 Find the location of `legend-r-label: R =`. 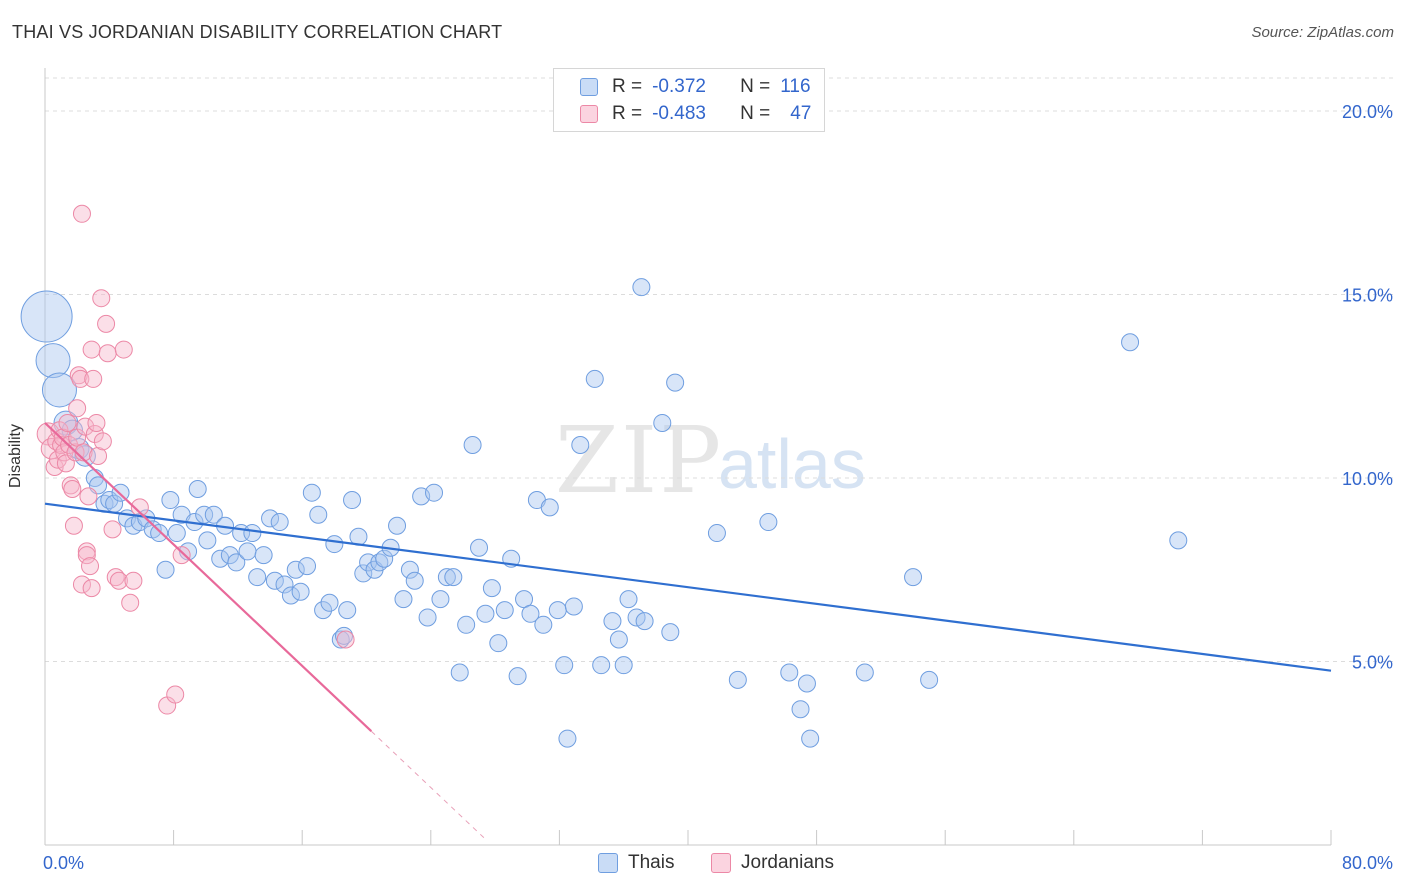

legend-r-label: R = is located at coordinates (627, 86).